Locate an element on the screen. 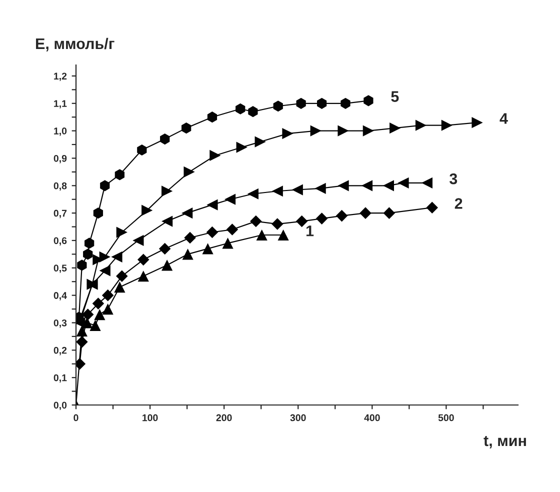  series-label: 2 is located at coordinates (458, 203).